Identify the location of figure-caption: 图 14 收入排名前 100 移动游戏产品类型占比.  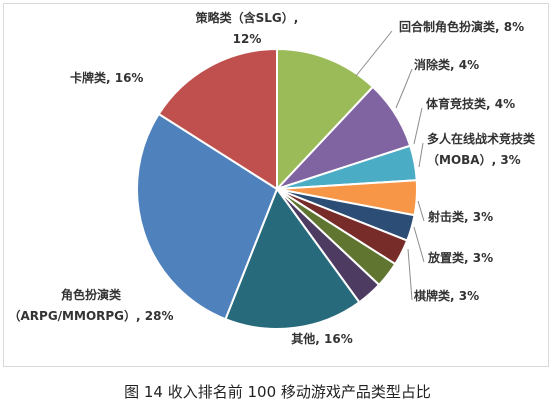
(277, 392).